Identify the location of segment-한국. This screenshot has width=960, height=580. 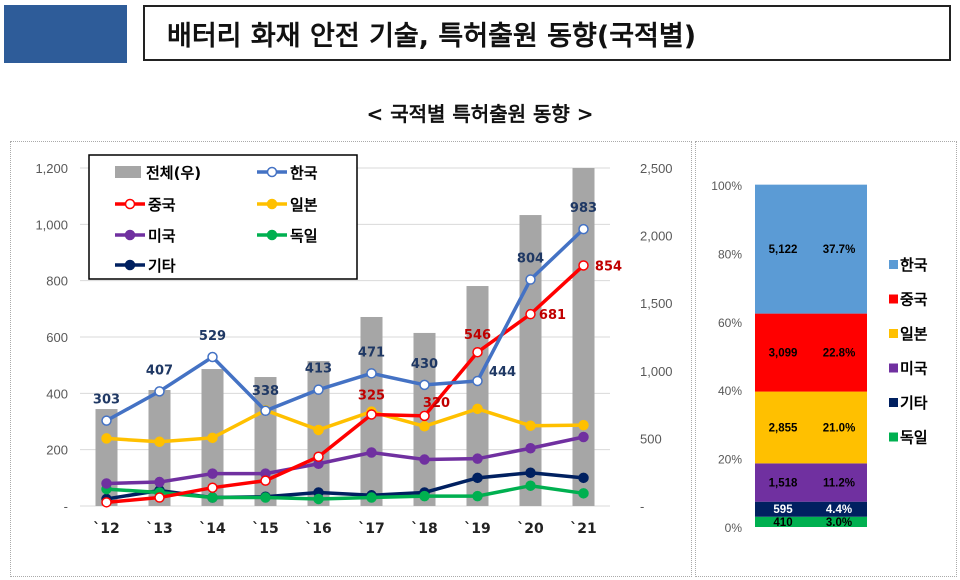
(811, 249).